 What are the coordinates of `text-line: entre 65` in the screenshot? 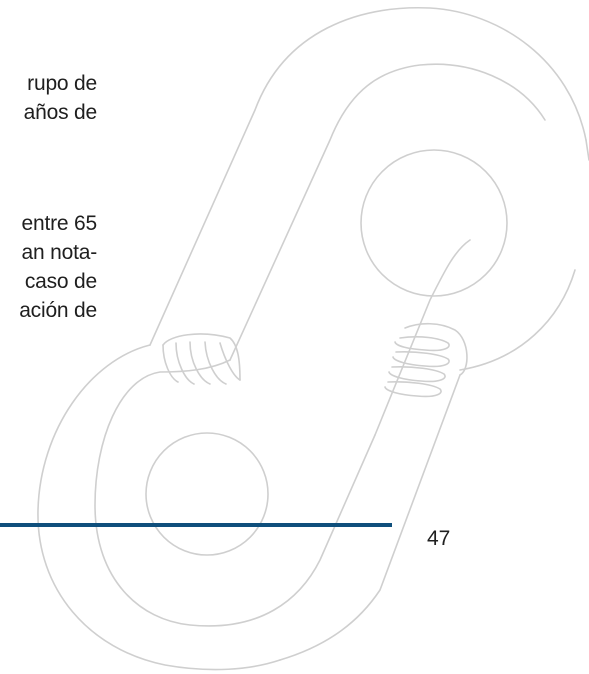 It's located at (59, 223).